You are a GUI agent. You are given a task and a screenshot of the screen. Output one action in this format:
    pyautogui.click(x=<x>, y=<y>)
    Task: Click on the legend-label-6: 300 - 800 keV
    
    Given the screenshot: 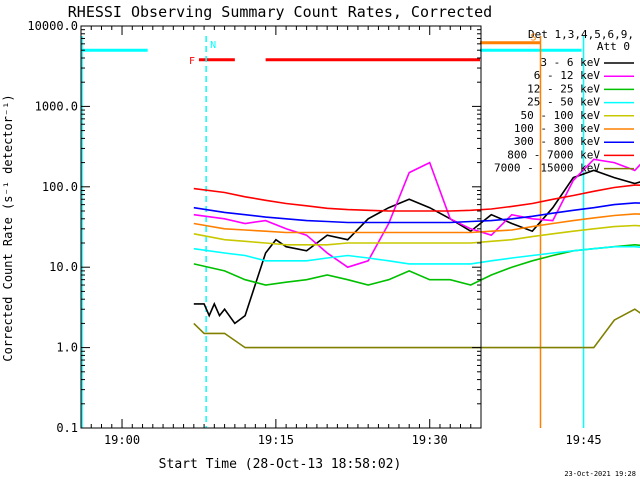 What is the action you would take?
    pyautogui.click(x=557, y=141)
    